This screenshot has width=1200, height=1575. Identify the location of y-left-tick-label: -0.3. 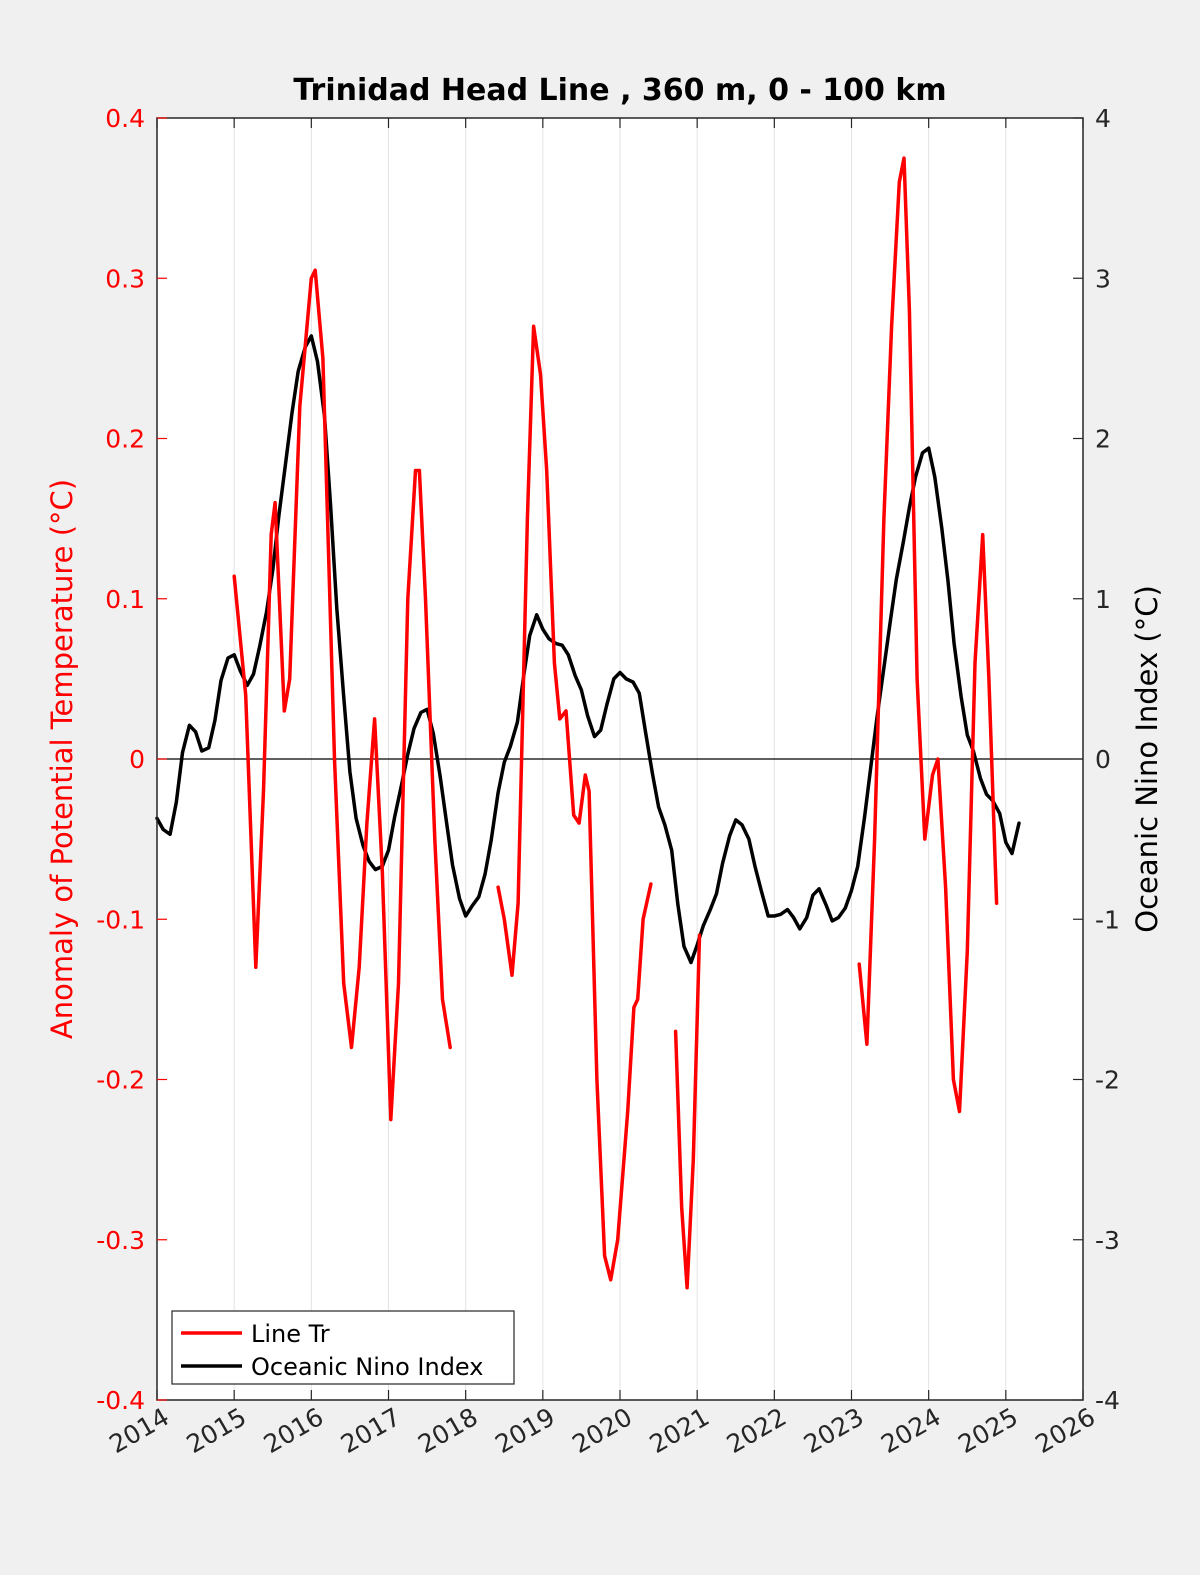
(120, 1240).